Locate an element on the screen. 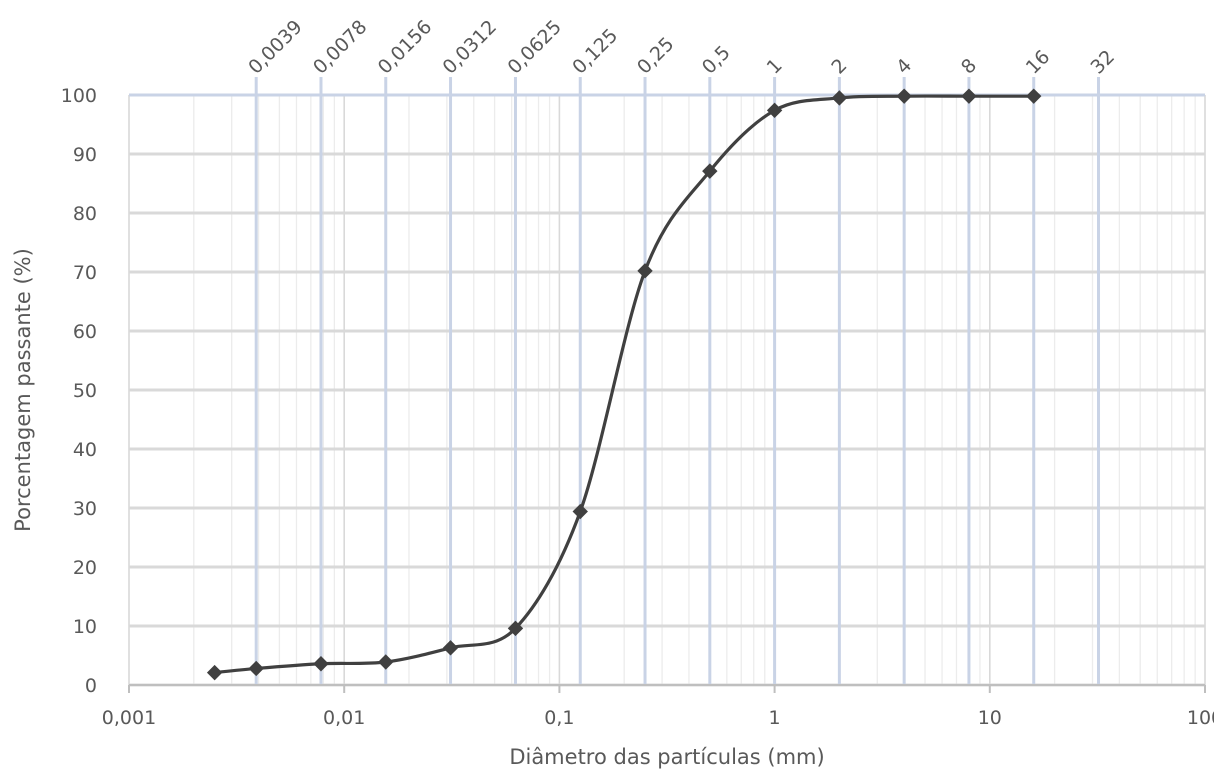  y-tick-label: 10 is located at coordinates (85, 627).